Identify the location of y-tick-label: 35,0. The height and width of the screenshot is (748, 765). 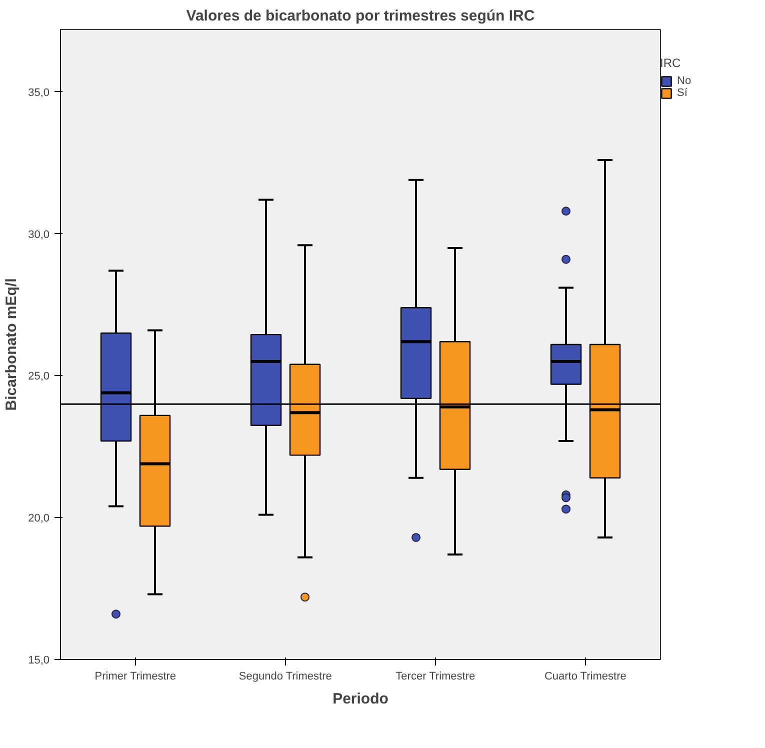
(39, 92).